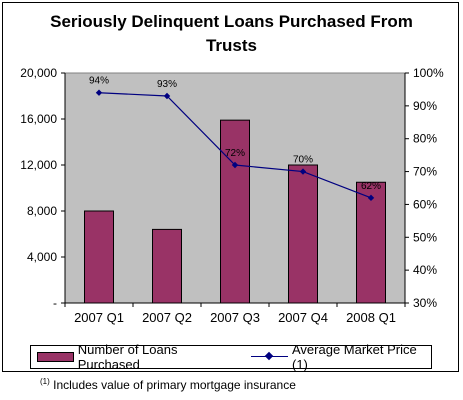 This screenshot has height=400, width=463. I want to click on x-tick-label: 2008 Q1, so click(371, 317).